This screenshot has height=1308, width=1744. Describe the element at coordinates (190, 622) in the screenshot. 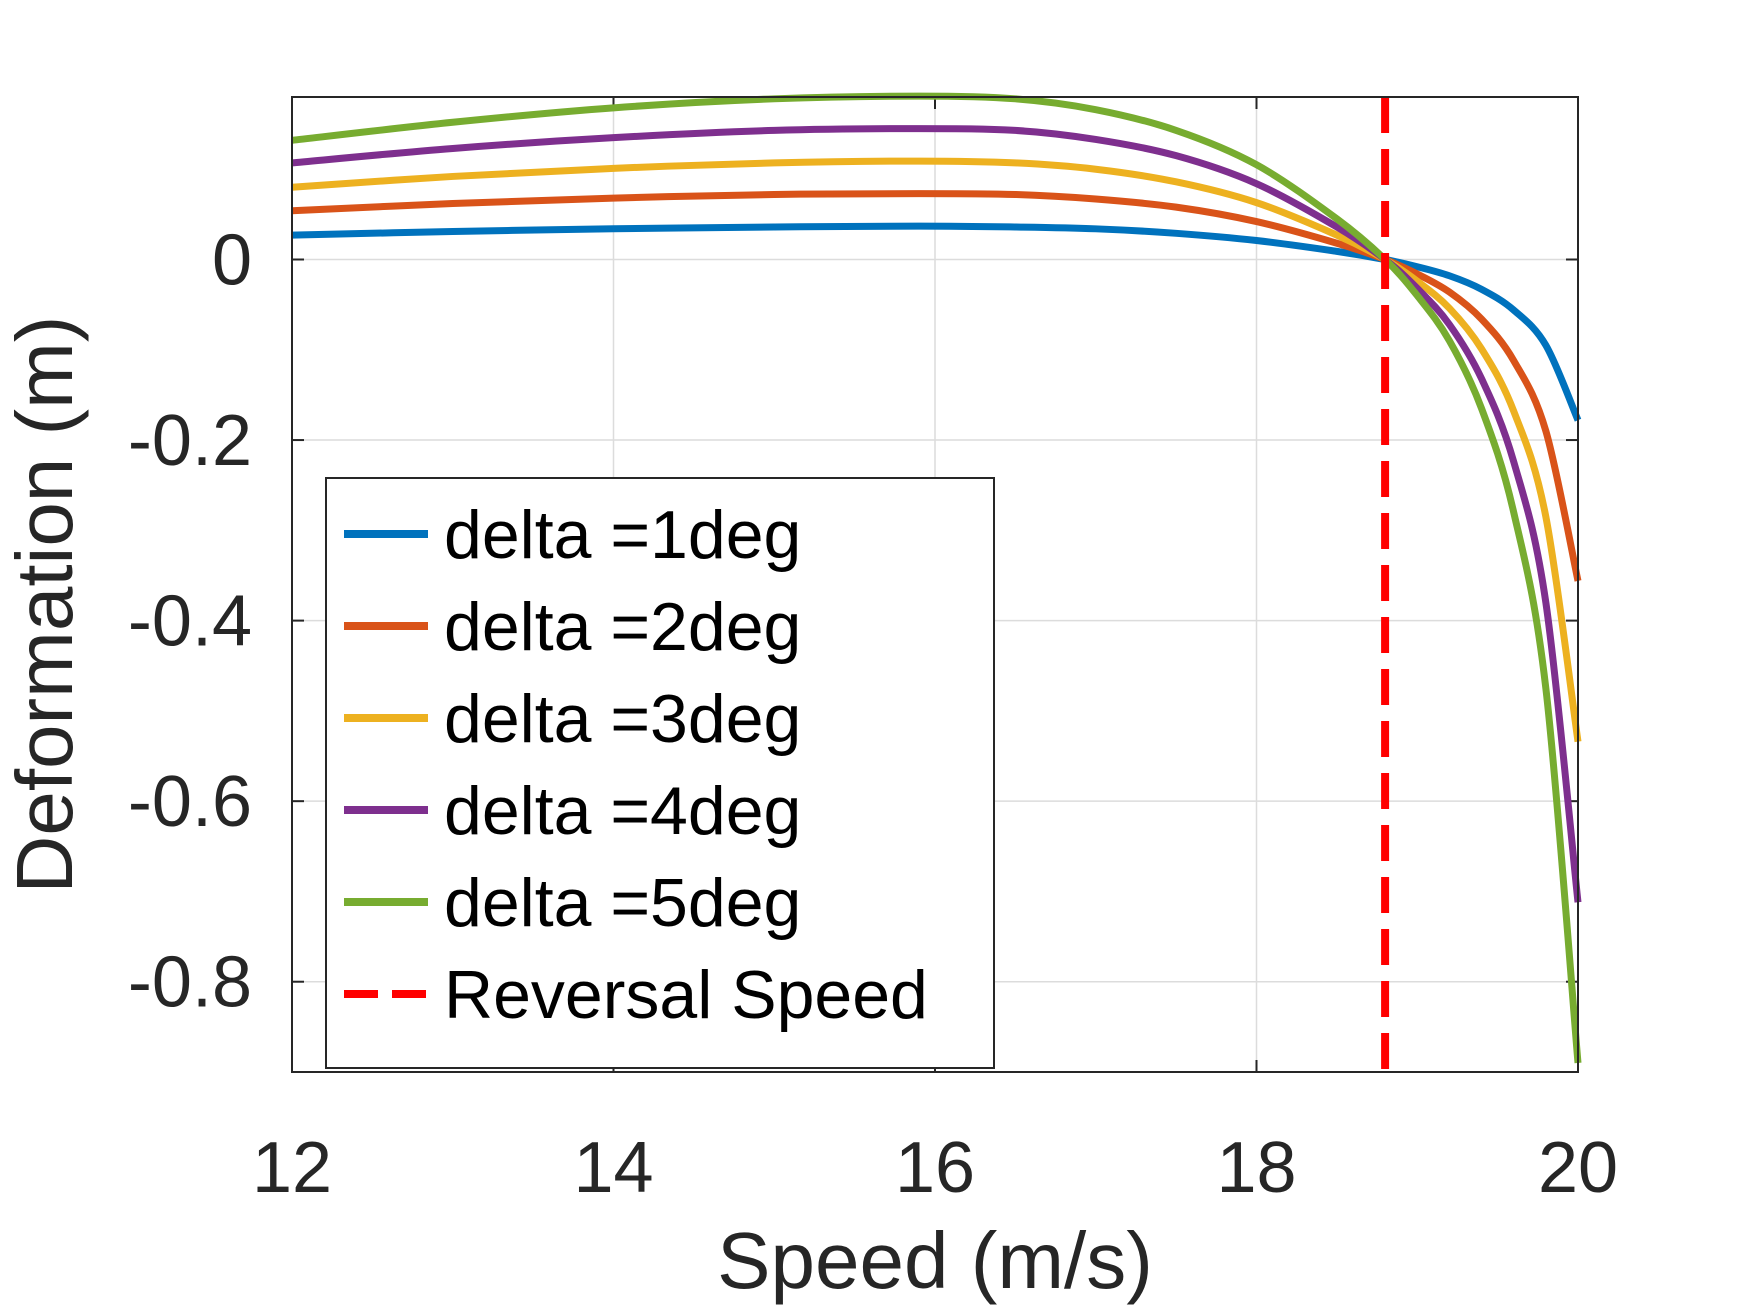

I see `y-tick-label: -0.4` at that location.